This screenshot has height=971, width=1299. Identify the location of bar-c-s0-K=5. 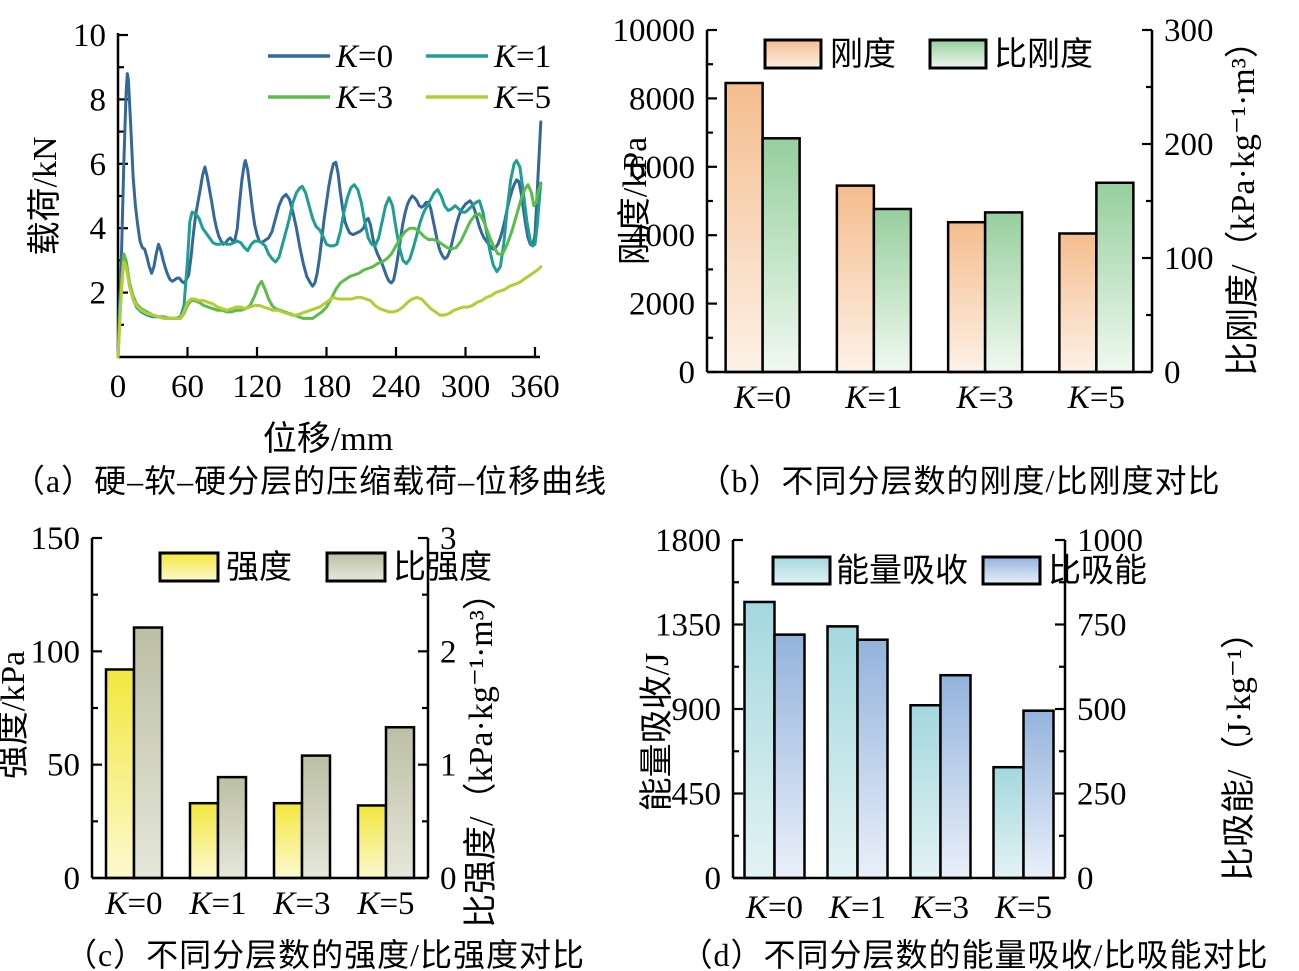
(372, 842).